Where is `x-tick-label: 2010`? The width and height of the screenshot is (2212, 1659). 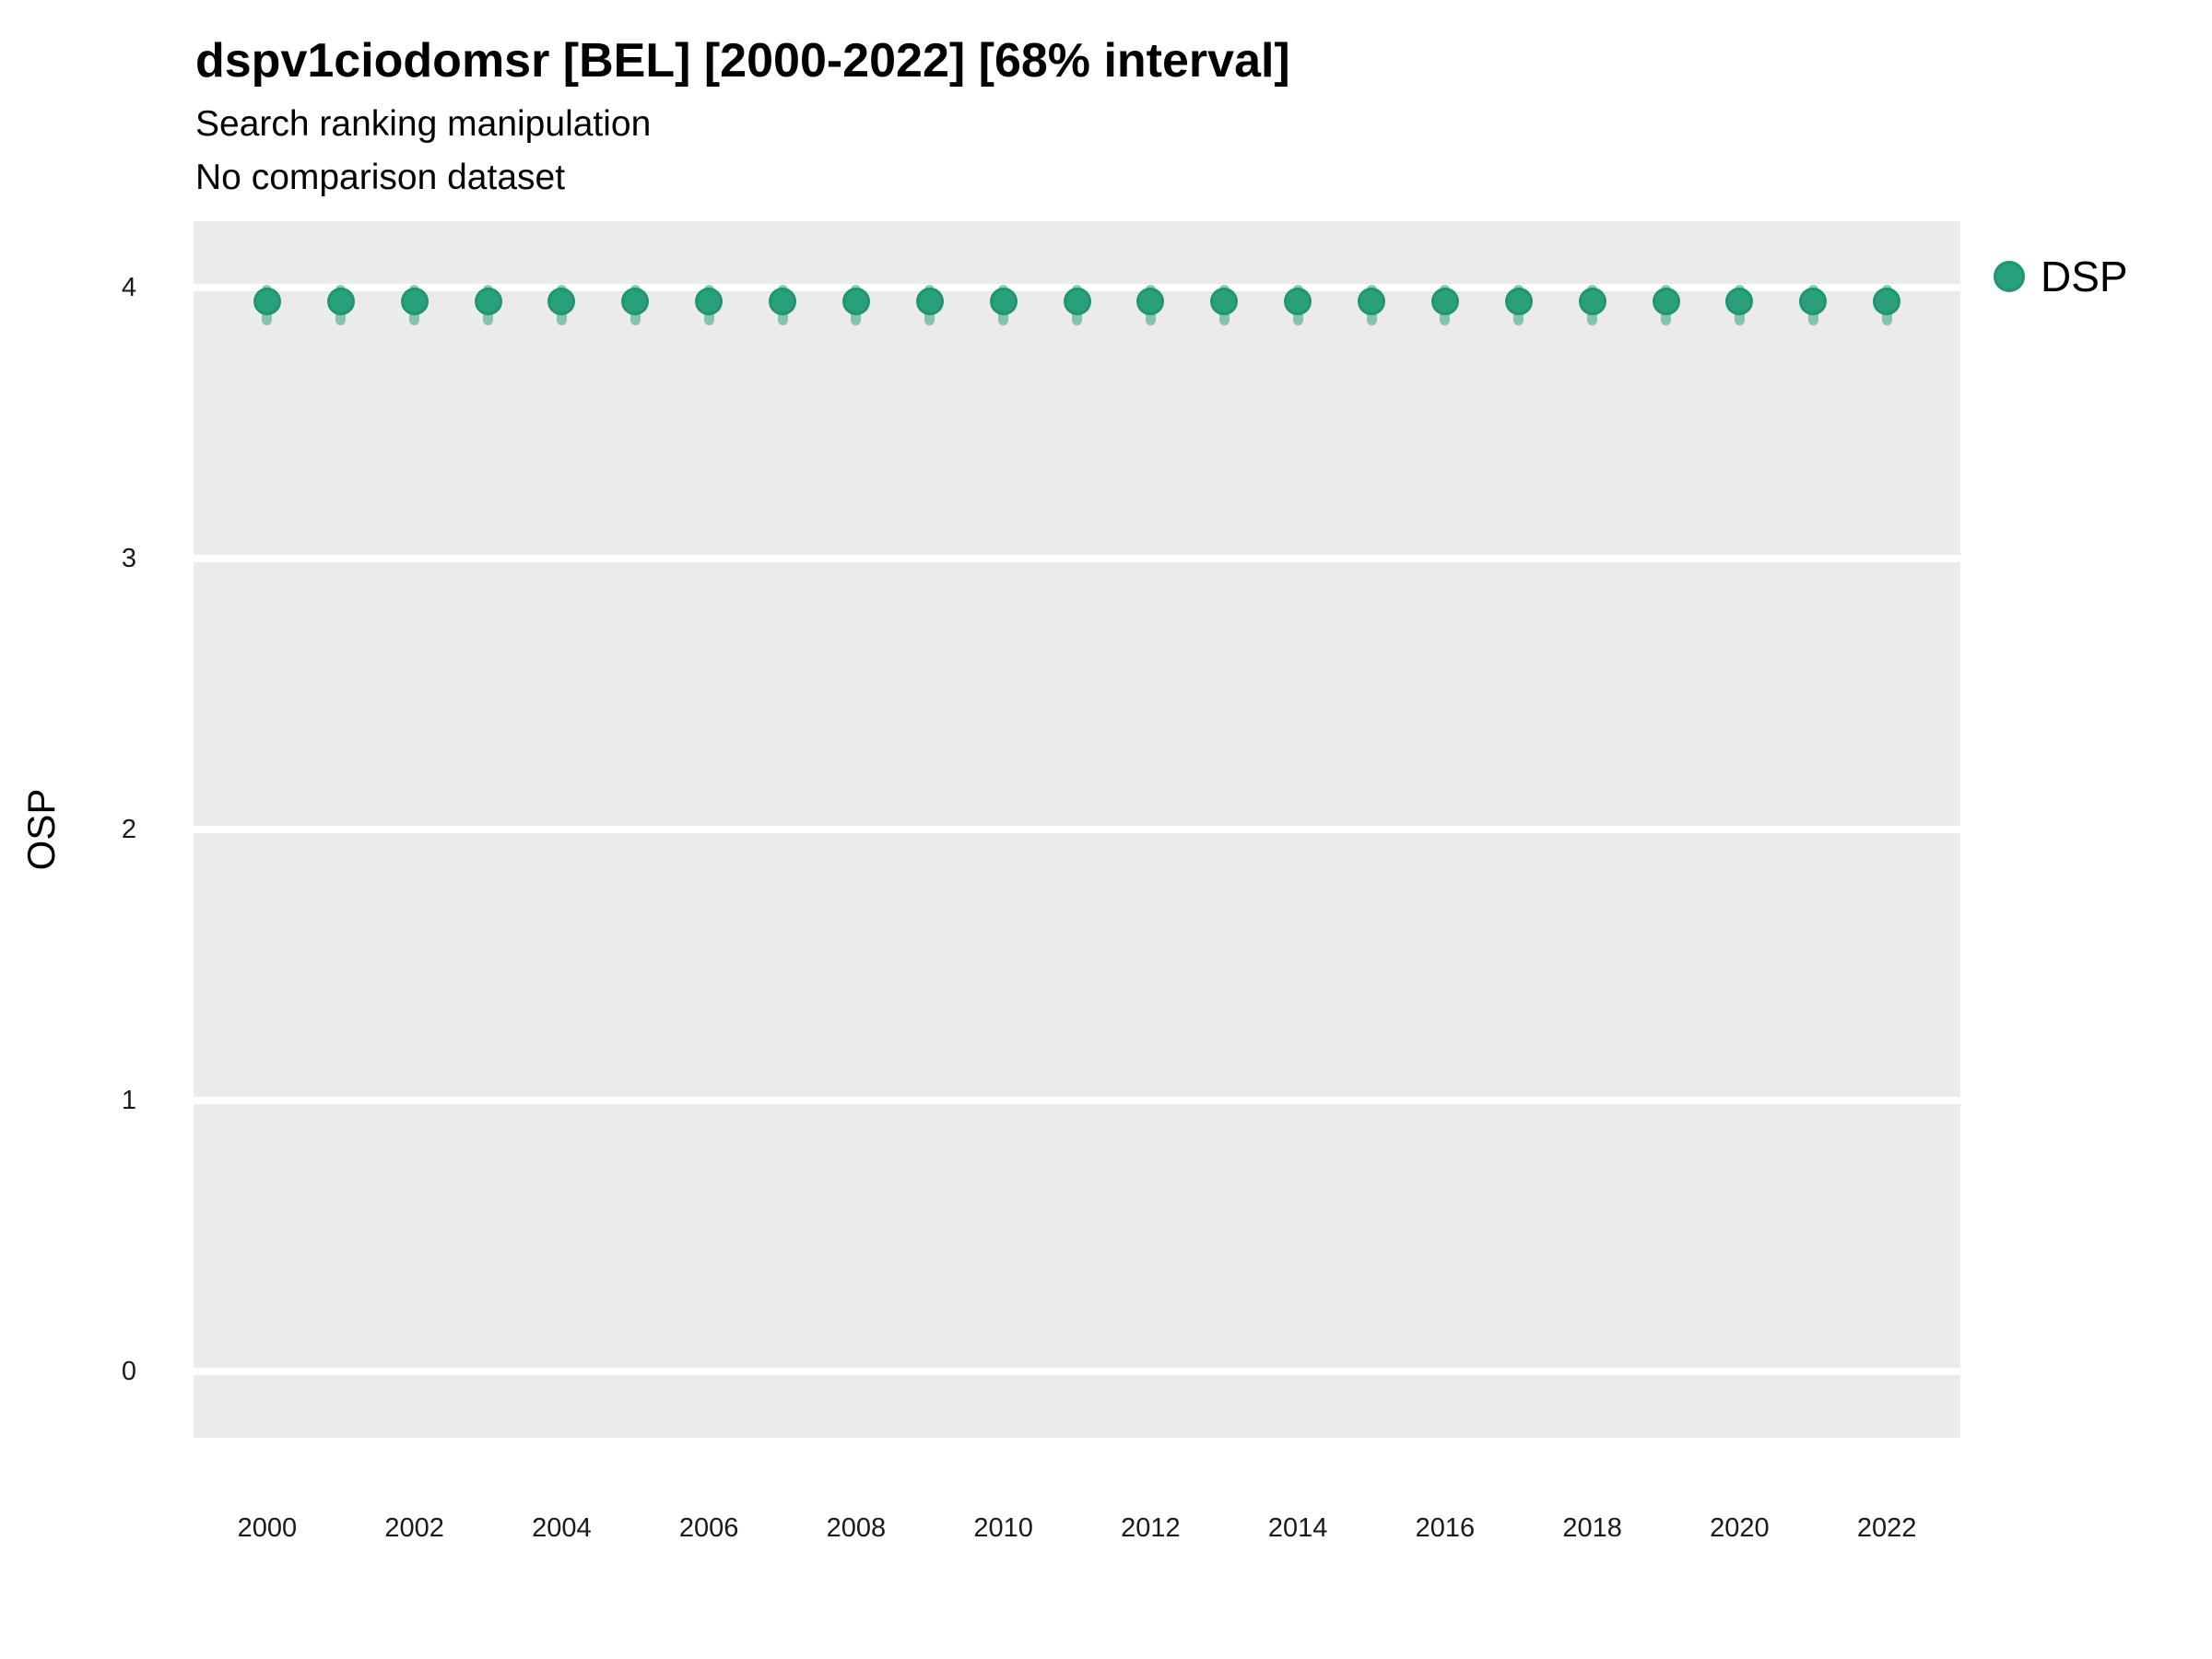 x-tick-label: 2010 is located at coordinates (1003, 1528).